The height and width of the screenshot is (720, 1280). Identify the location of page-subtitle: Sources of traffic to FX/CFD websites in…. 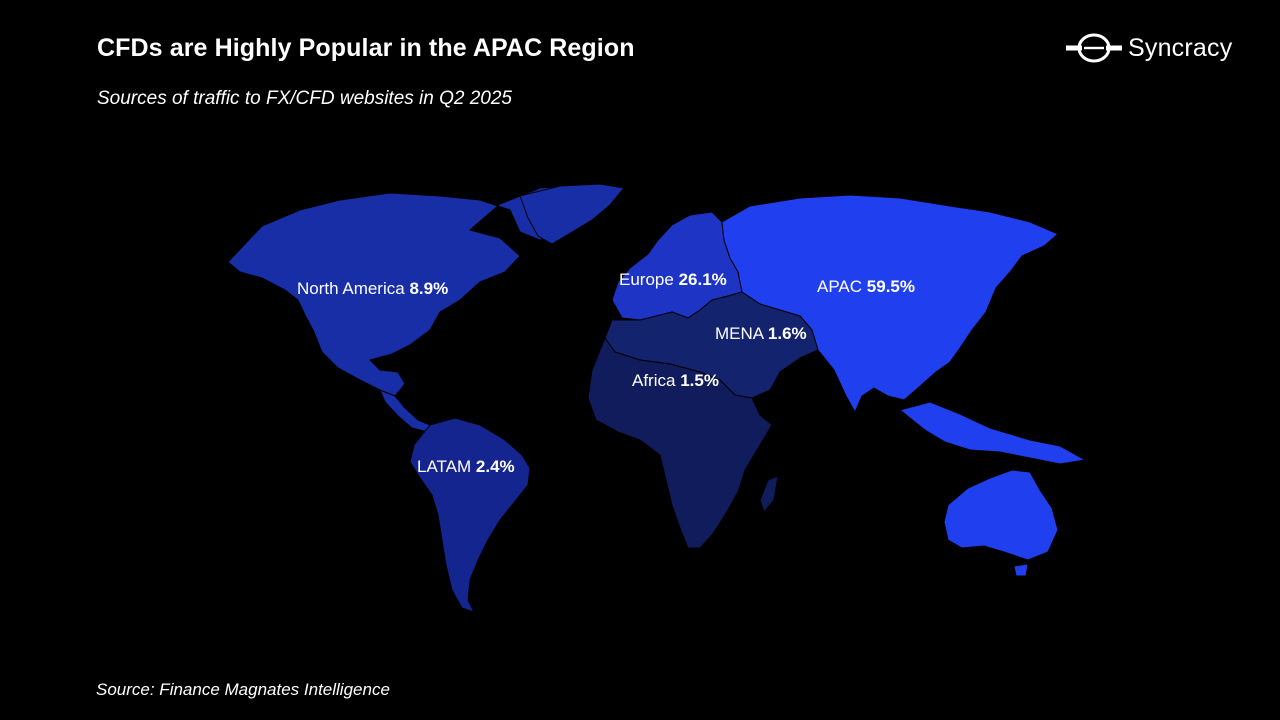
(305, 98).